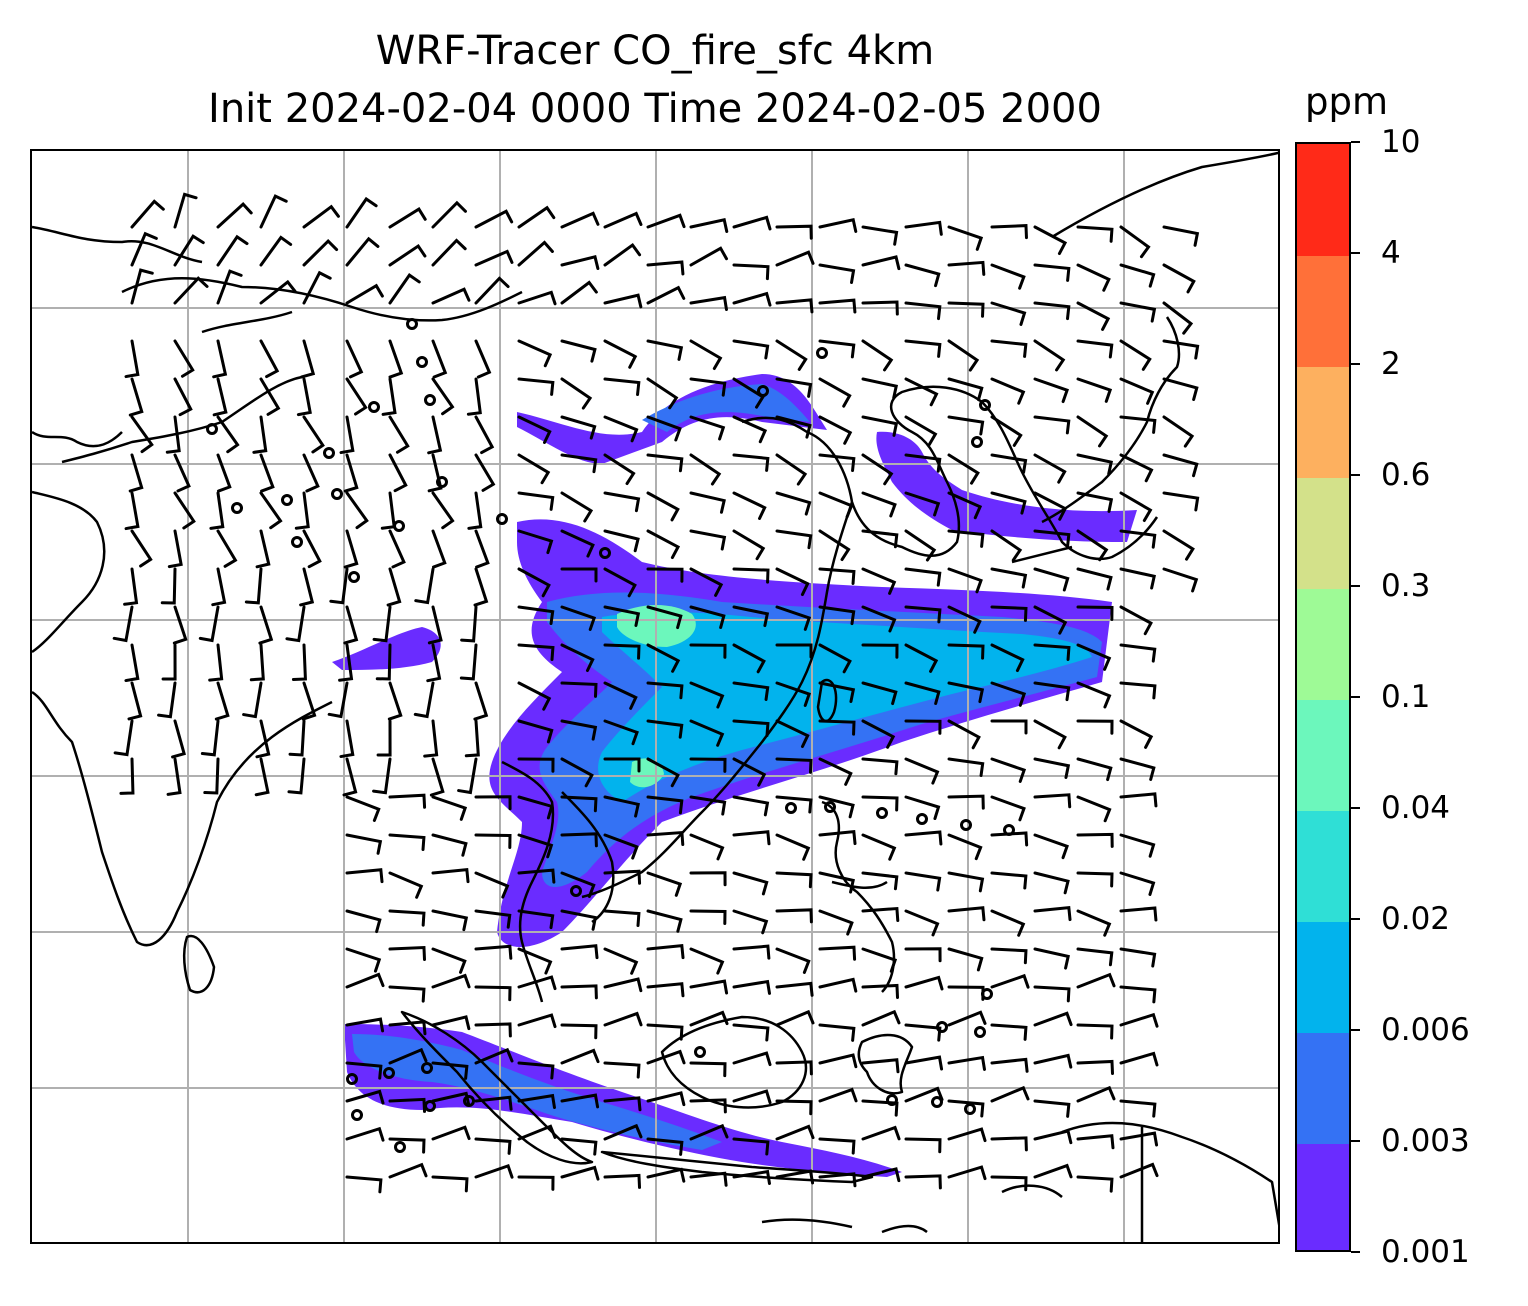 This screenshot has height=1306, width=1528. Describe the element at coordinates (1401, 142) in the screenshot. I see `colorbar-tick-label: 10` at that location.